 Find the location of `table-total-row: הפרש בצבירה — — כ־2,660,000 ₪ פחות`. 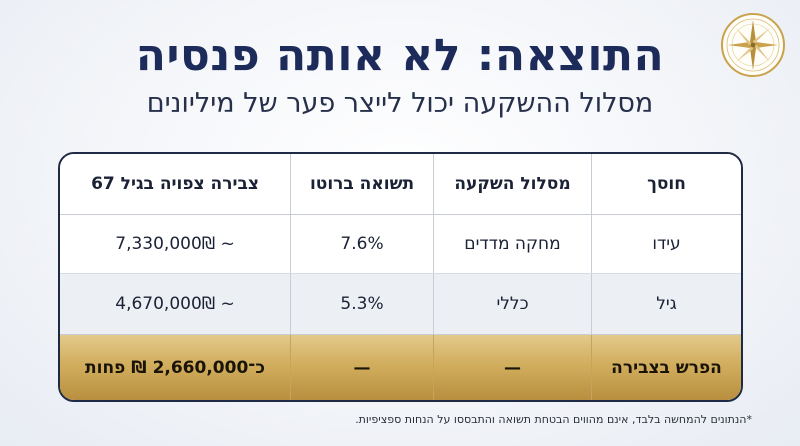

table-total-row: הפרש בצבירה — — כ־2,660,000 ₪ פחות is located at coordinates (400, 367).